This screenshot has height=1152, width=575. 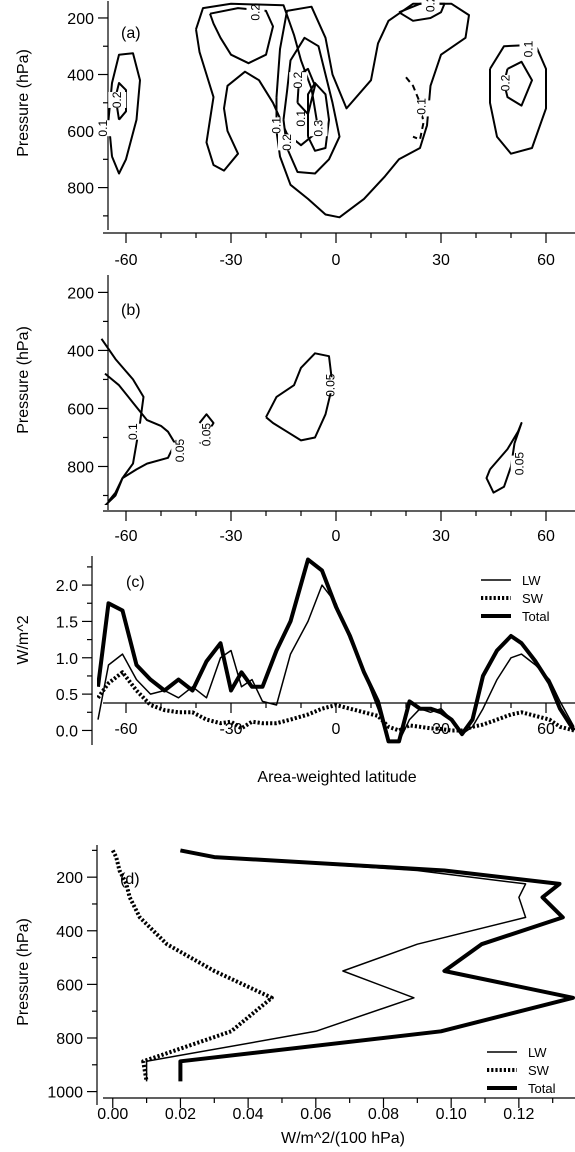 What do you see at coordinates (248, 1114) in the screenshot?
I see `x-tick-label: 0.04` at bounding box center [248, 1114].